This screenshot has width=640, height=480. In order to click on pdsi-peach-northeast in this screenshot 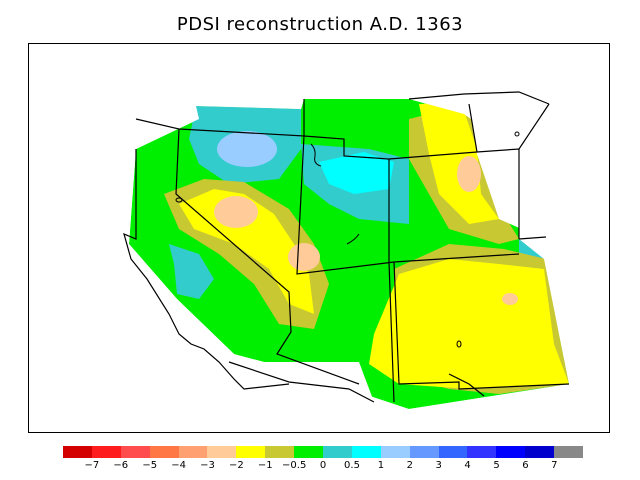, I will do `click(469, 174)`.